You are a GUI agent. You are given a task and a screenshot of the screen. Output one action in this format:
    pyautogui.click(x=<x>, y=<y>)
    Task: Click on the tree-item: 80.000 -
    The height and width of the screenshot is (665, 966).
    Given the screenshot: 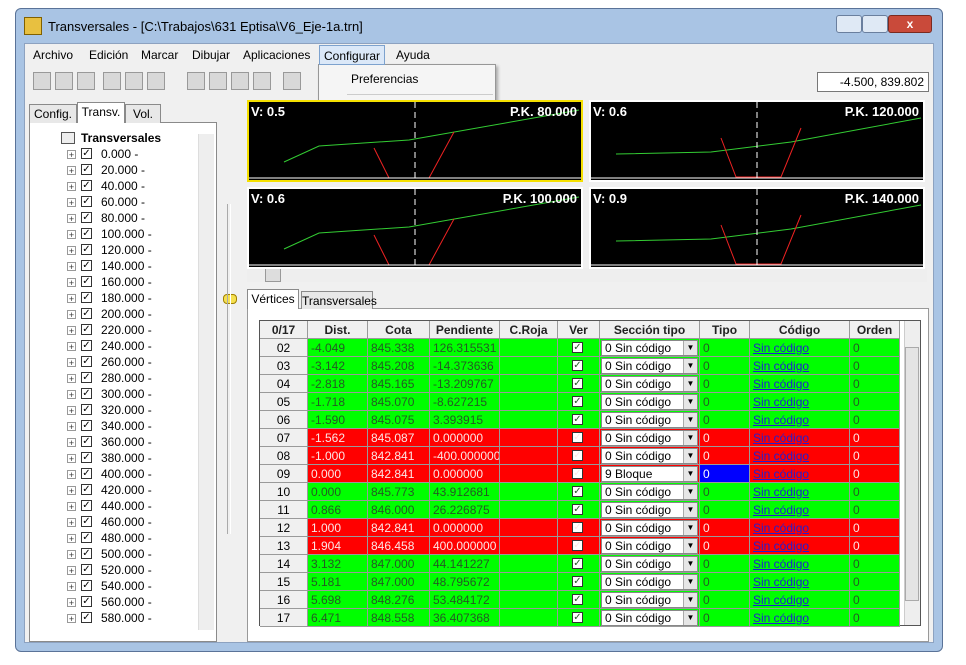 What is the action you would take?
    pyautogui.click(x=123, y=218)
    